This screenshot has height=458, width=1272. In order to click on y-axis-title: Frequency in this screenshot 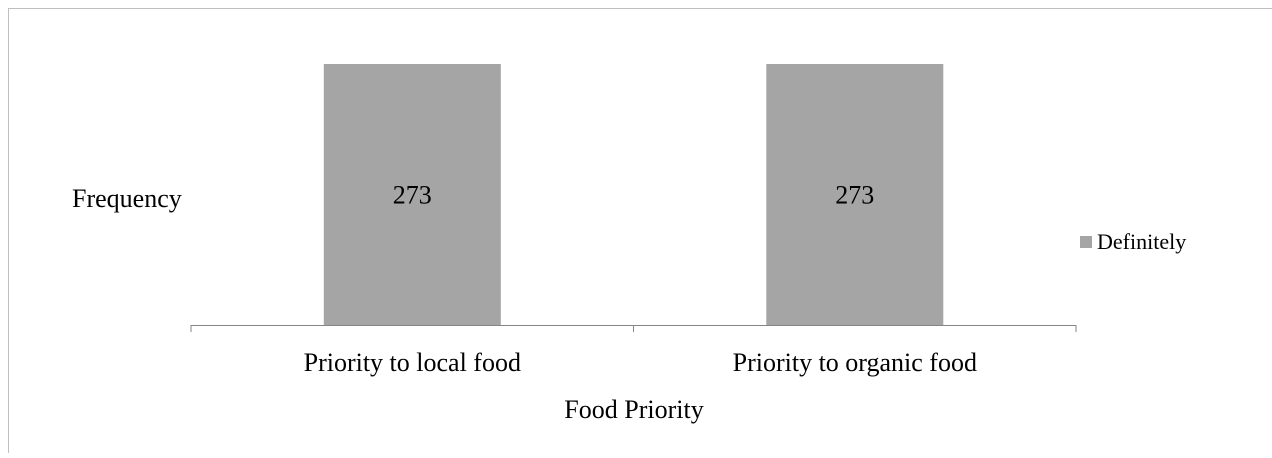, I will do `click(127, 198)`.